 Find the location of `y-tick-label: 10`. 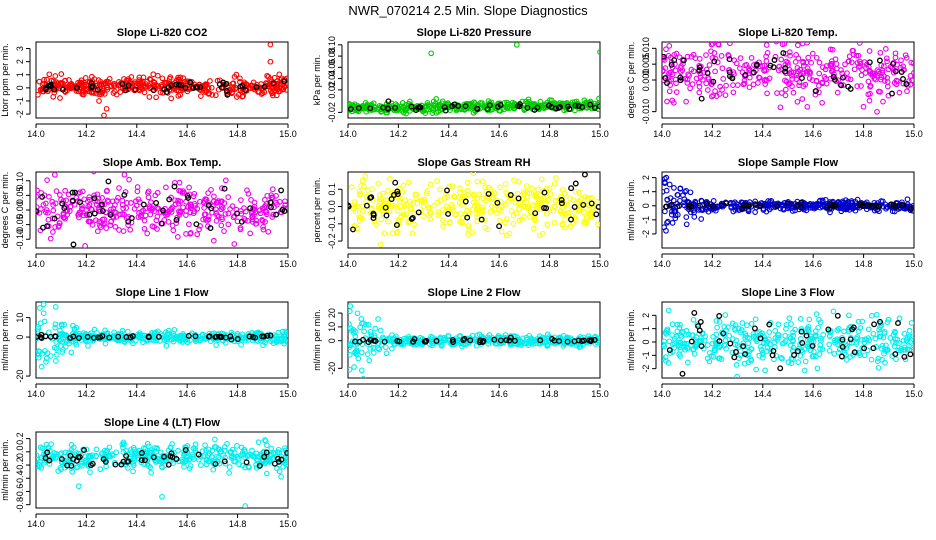

y-tick-label: 10 is located at coordinates (332, 327).